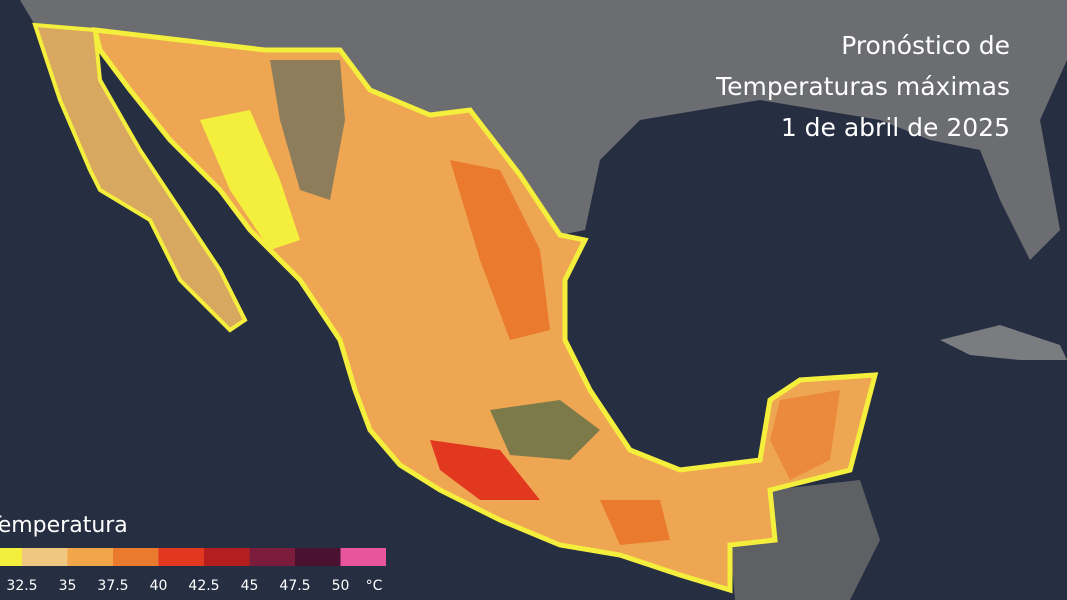 This screenshot has height=600, width=1067. What do you see at coordinates (307, 130) in the screenshot?
I see `sierra-zone` at bounding box center [307, 130].